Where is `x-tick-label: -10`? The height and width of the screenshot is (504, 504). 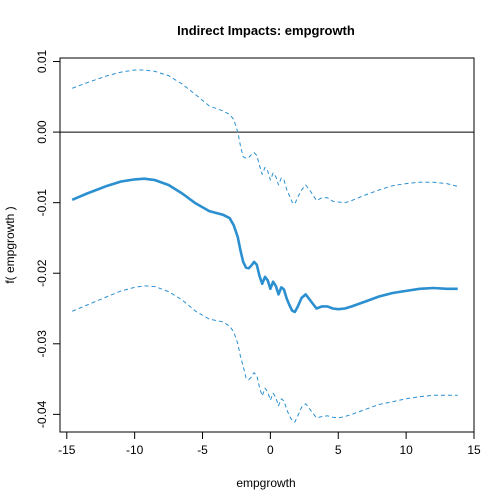
x-tick-label: -10 is located at coordinates (135, 450).